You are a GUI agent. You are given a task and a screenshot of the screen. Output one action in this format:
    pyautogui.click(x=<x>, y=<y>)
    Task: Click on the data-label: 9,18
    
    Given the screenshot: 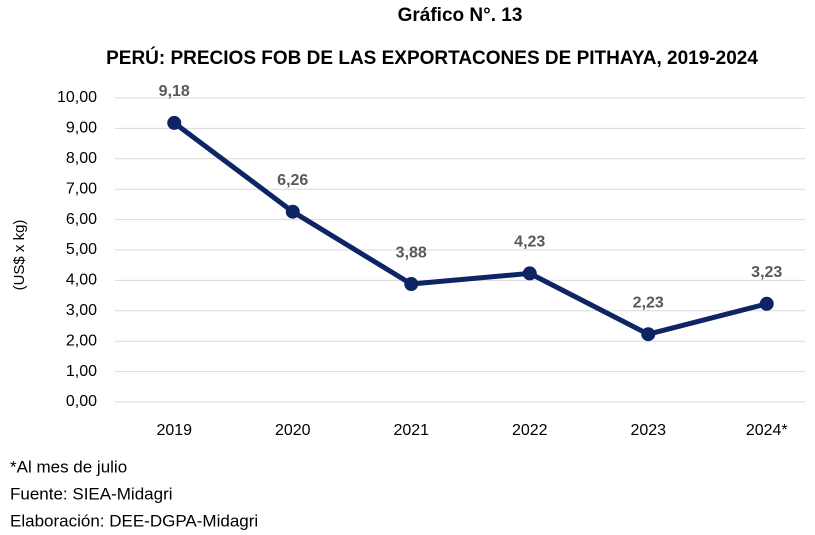 What is the action you would take?
    pyautogui.click(x=174, y=91)
    